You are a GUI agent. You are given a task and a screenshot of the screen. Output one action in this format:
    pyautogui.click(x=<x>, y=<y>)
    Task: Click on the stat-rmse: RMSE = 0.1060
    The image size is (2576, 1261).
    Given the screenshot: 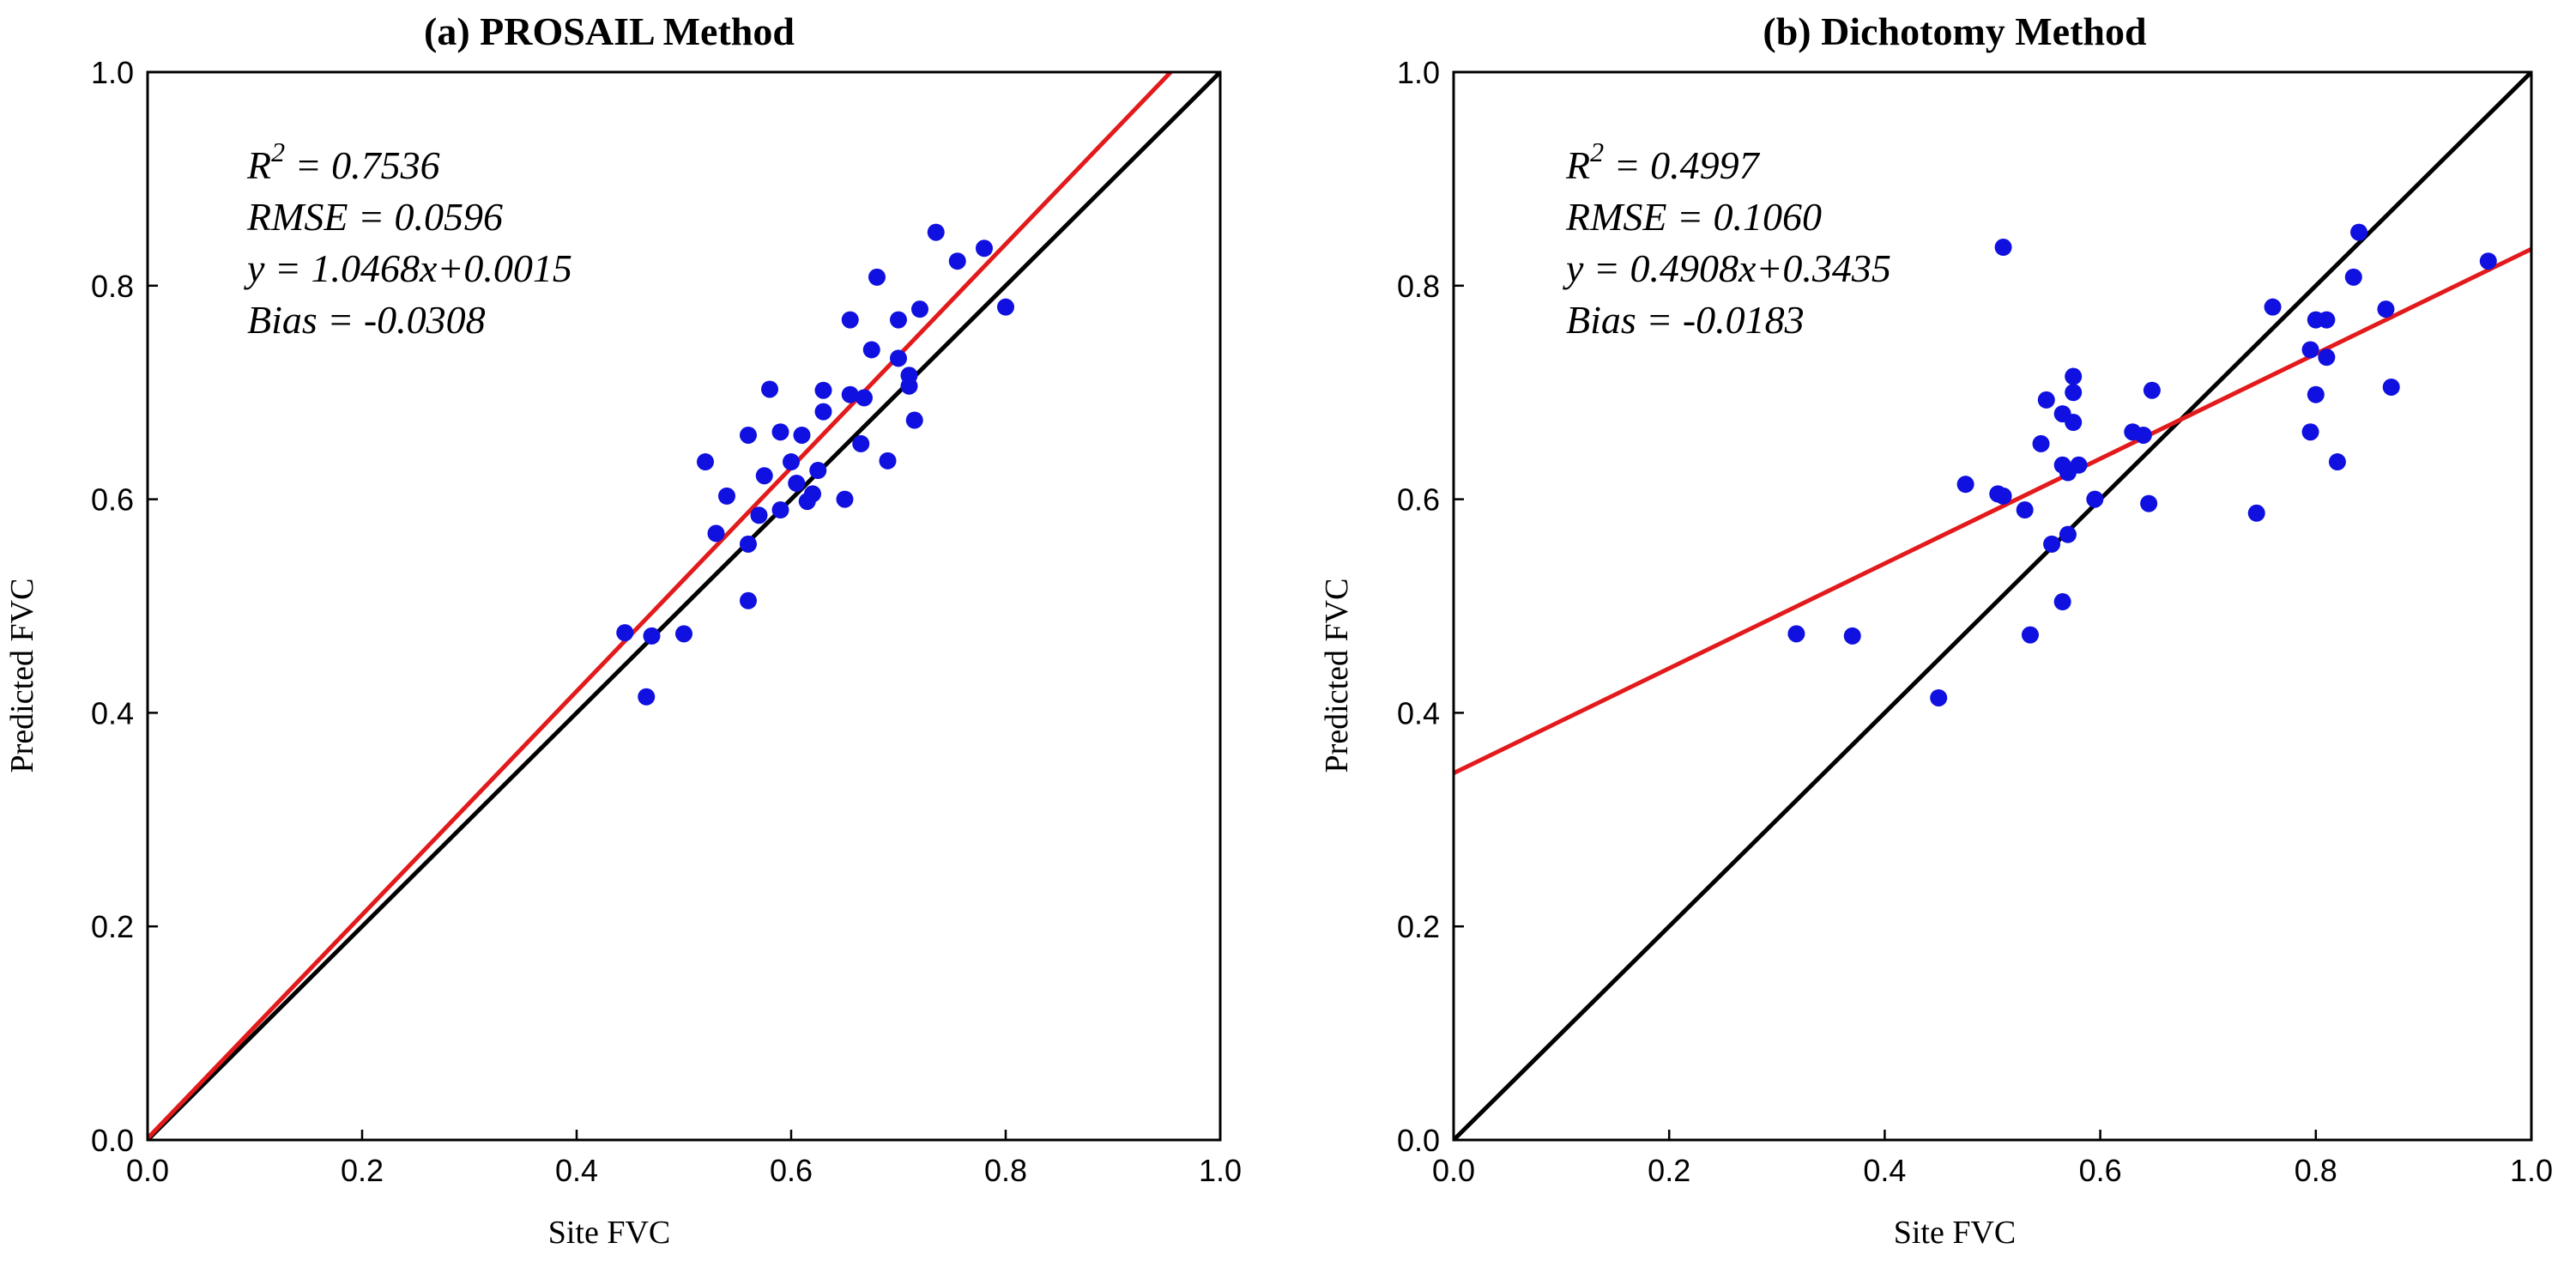 What is the action you would take?
    pyautogui.click(x=1693, y=217)
    